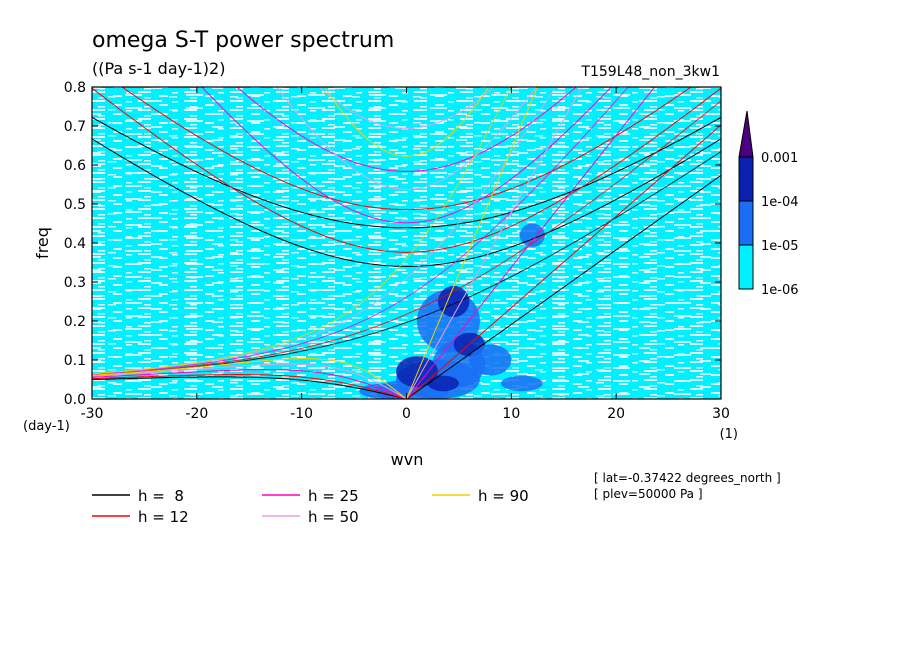 The image size is (904, 654). I want to click on x-tick-label: -20, so click(196, 414).